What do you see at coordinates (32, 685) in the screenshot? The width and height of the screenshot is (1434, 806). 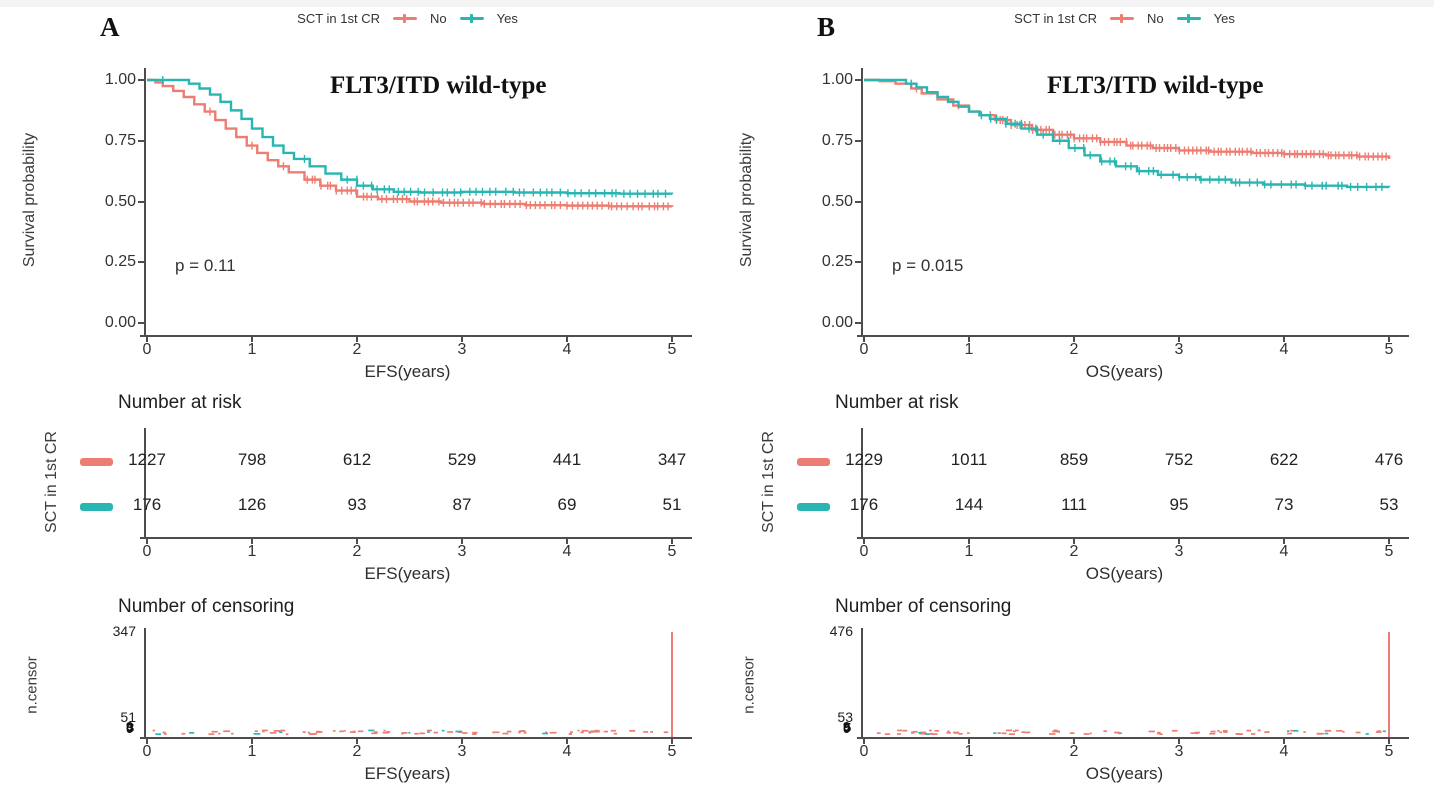 I see `censor-y-axis-label: n.censor` at bounding box center [32, 685].